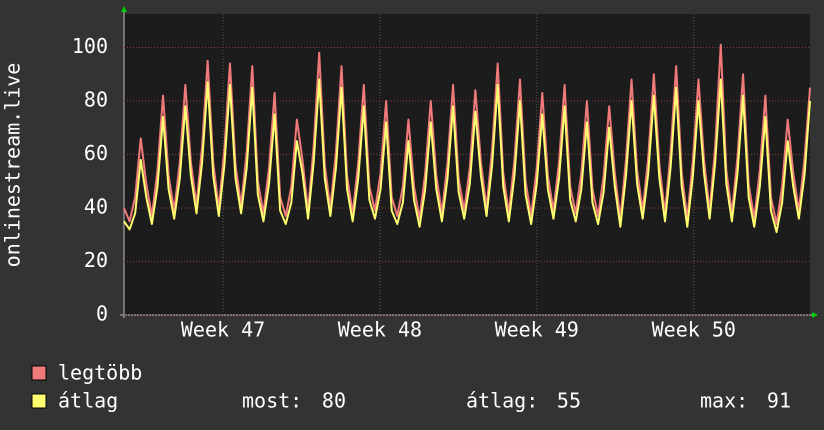 This screenshot has width=824, height=430. Describe the element at coordinates (537, 330) in the screenshot. I see `x-tick-label: Week 49` at that location.